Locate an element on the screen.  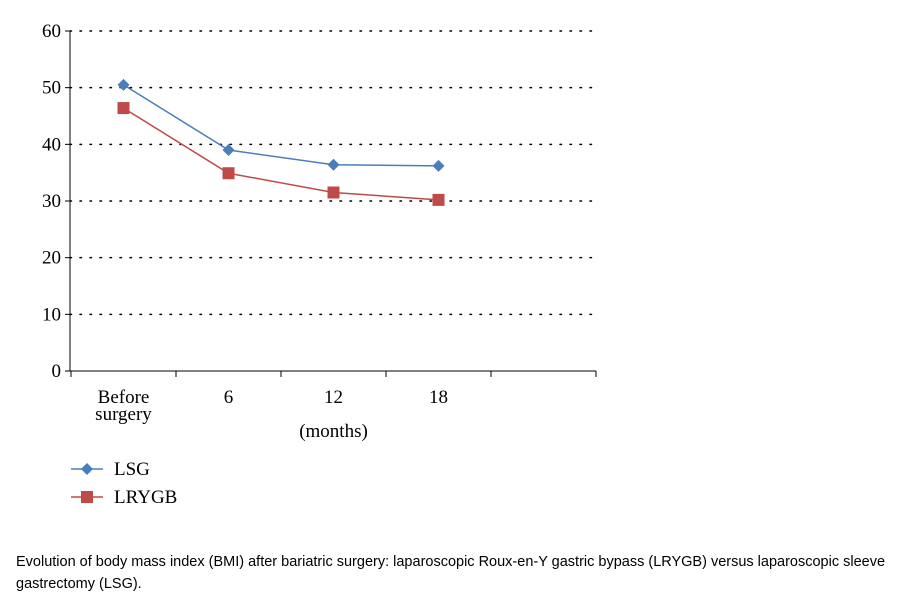
x-axis-label: (months) is located at coordinates (333, 431).